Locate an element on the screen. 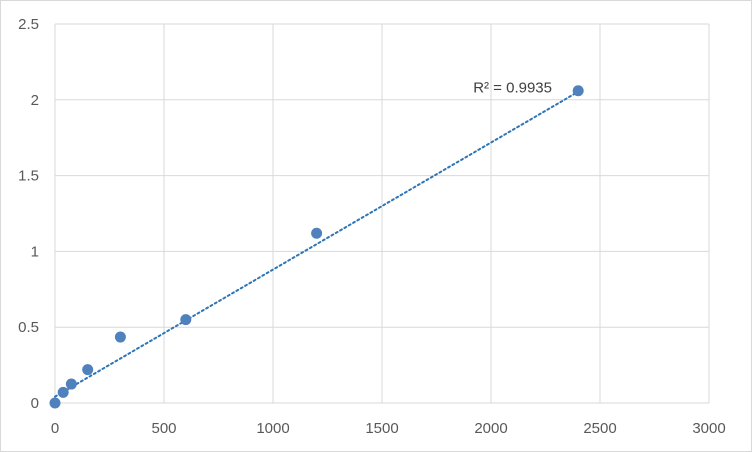 Image resolution: width=752 pixels, height=452 pixels. y-tick-label: 1 is located at coordinates (35, 251).